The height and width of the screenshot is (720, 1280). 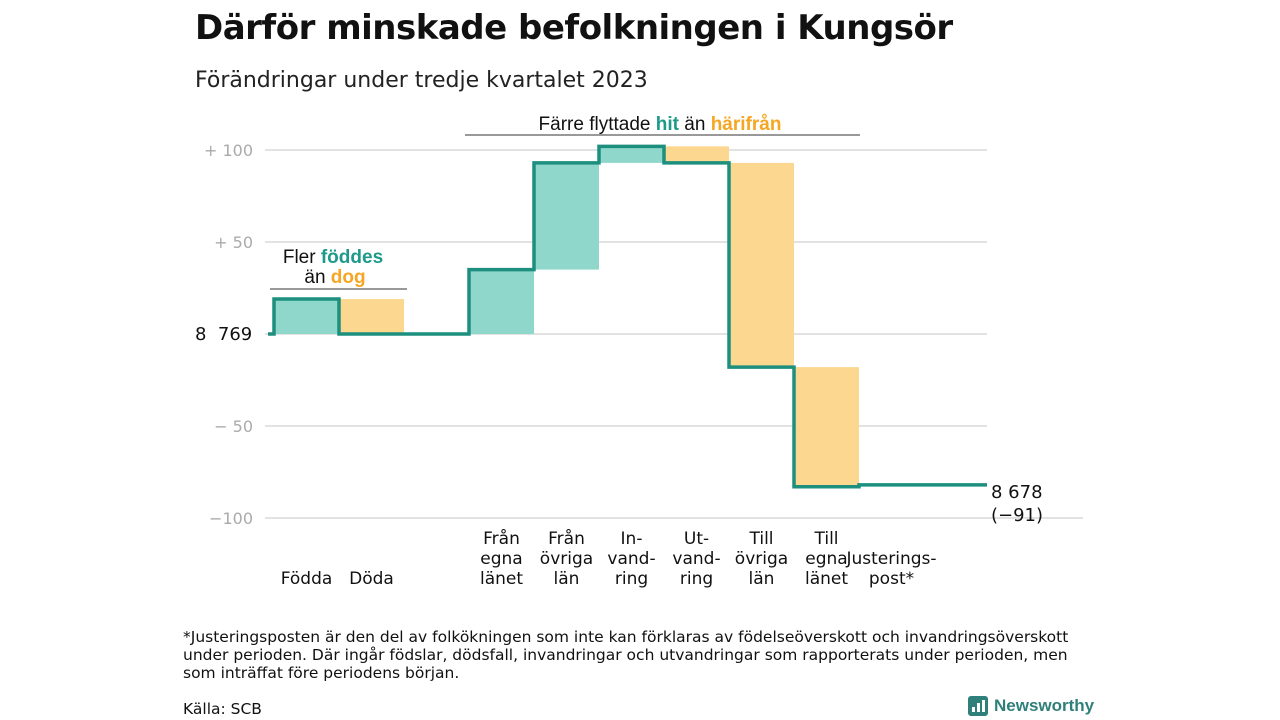 What do you see at coordinates (890, 559) in the screenshot?
I see `category-label: Justerings-` at bounding box center [890, 559].